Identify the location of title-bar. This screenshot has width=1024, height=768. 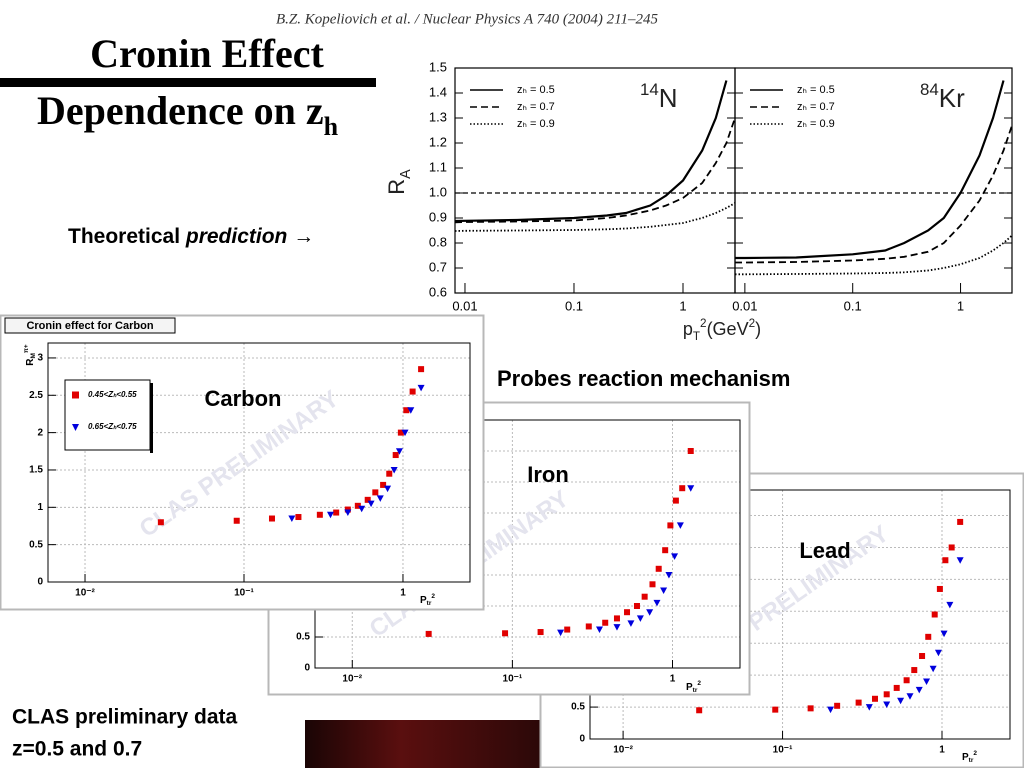
(188, 82).